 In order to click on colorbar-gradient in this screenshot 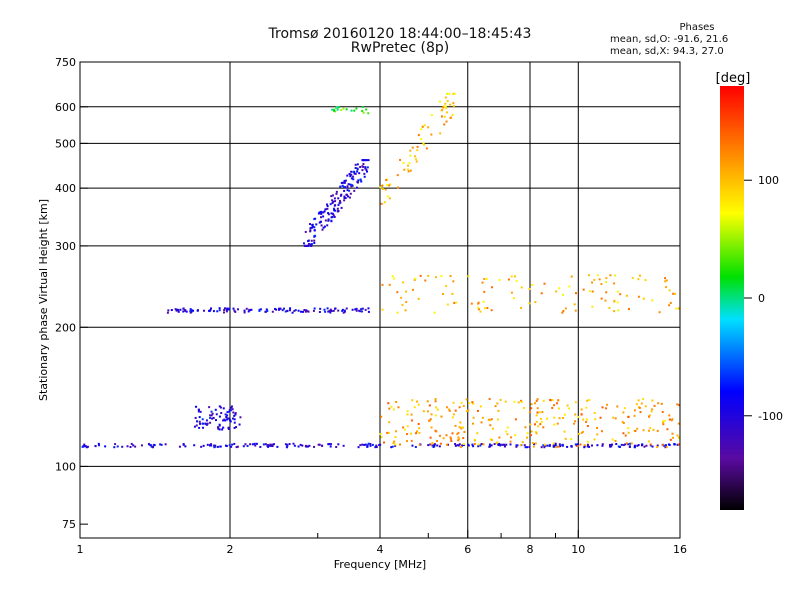, I will do `click(732, 298)`.